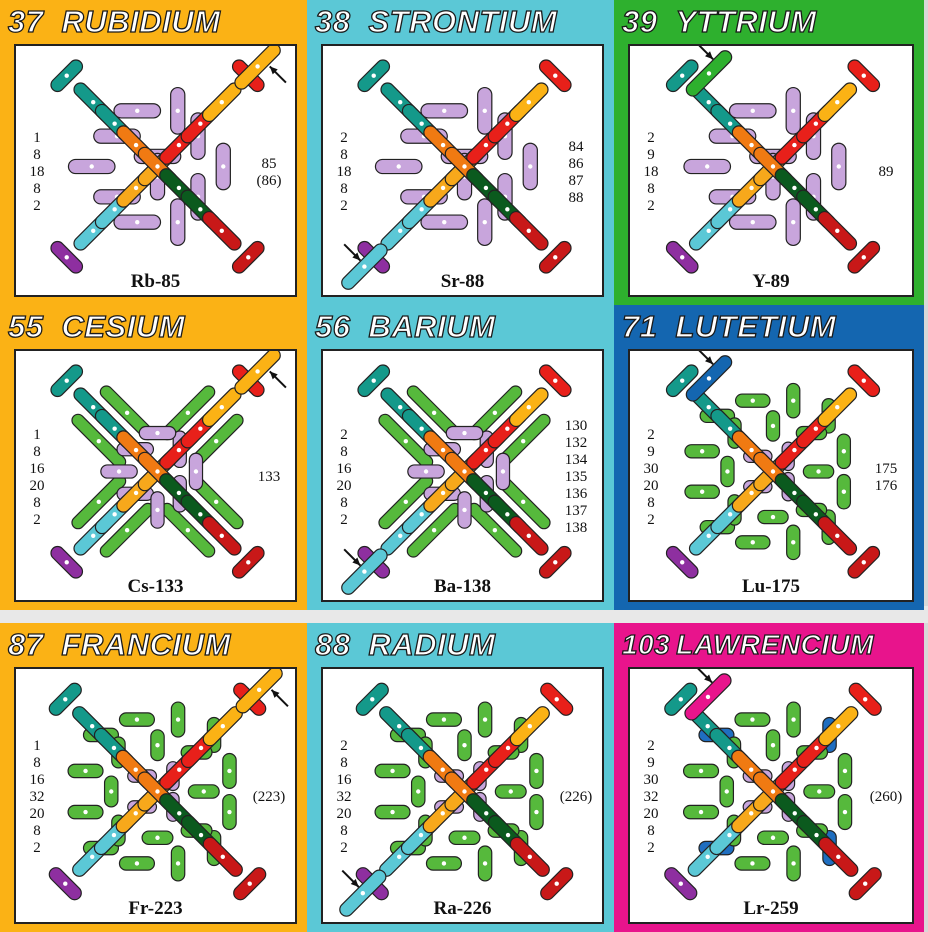  I want to click on diagram-panel: 2 8 18 8 2 84 86 87 88 Sr-88, so click(462, 170).